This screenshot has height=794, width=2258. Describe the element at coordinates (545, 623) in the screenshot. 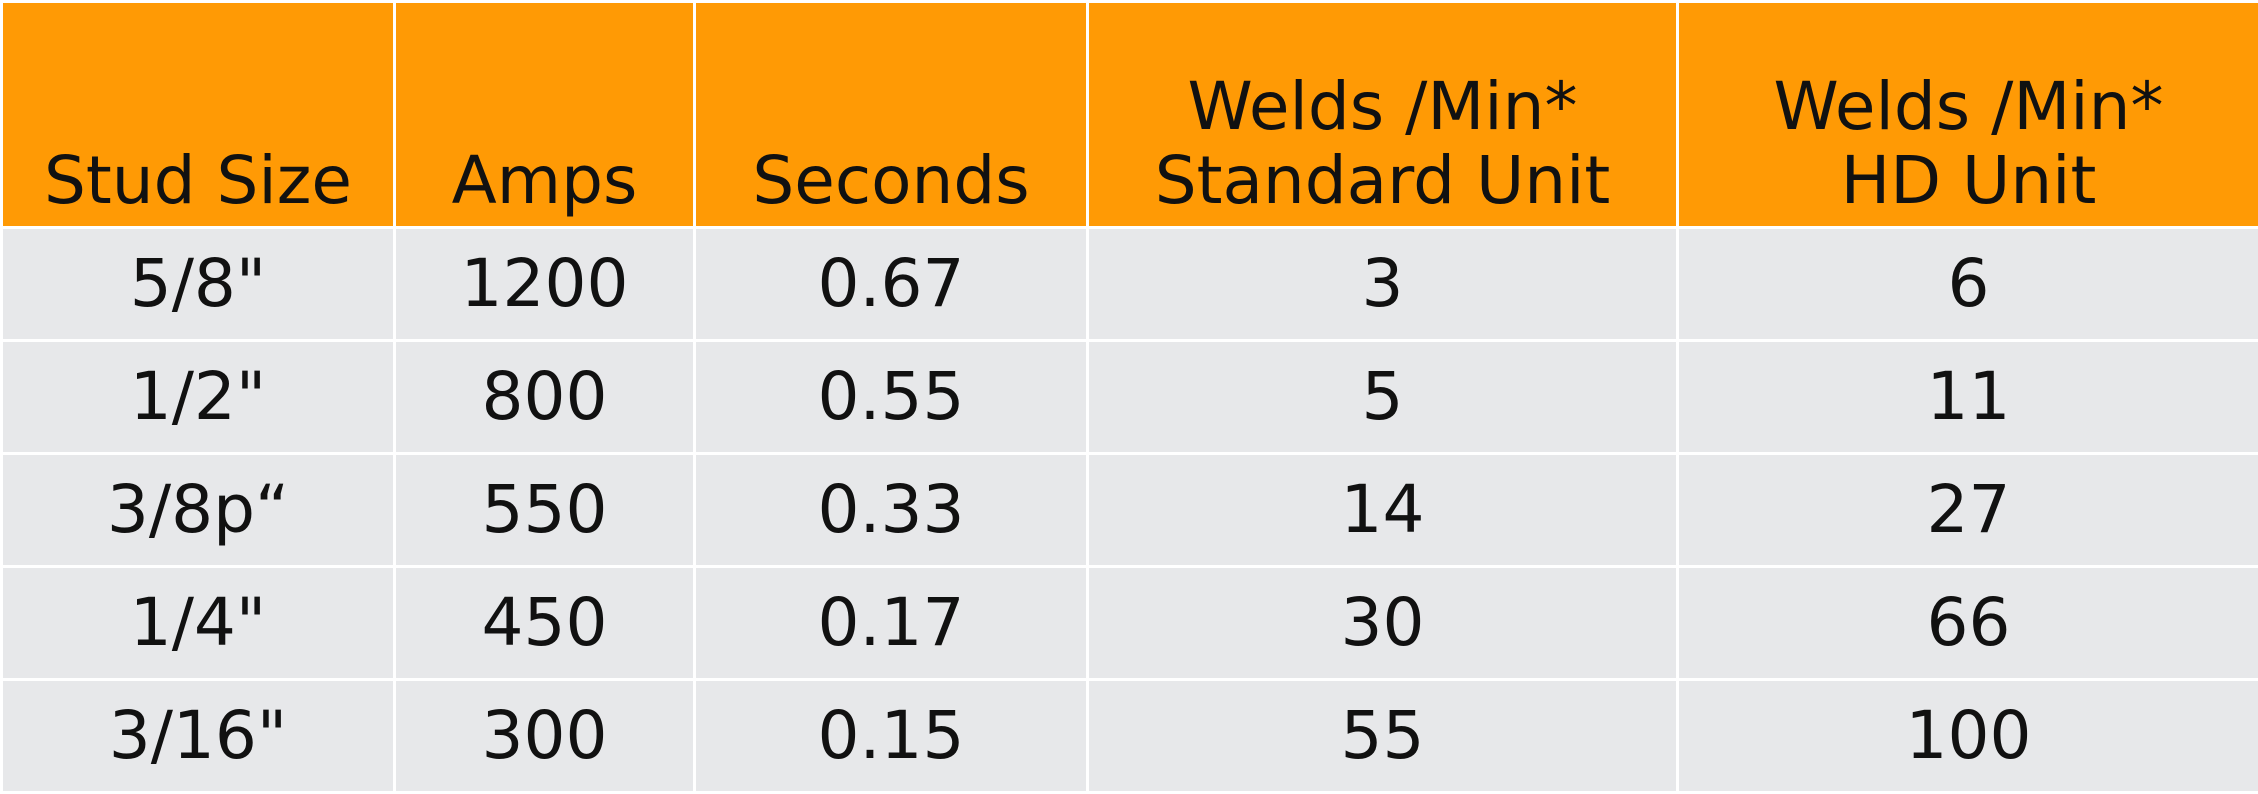

I see `table-cell: 450` at that location.